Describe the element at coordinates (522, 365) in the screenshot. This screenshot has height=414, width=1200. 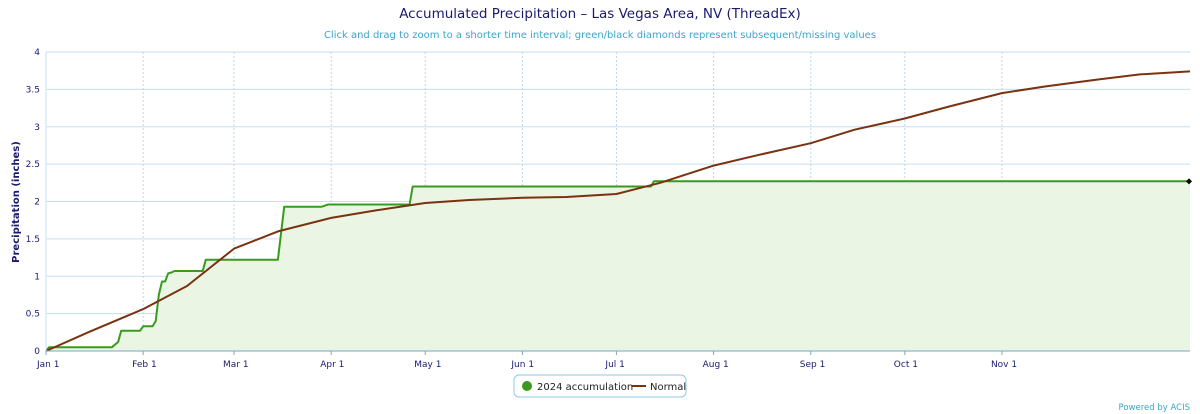
I see `x-tick-label-5: Jun 1` at that location.